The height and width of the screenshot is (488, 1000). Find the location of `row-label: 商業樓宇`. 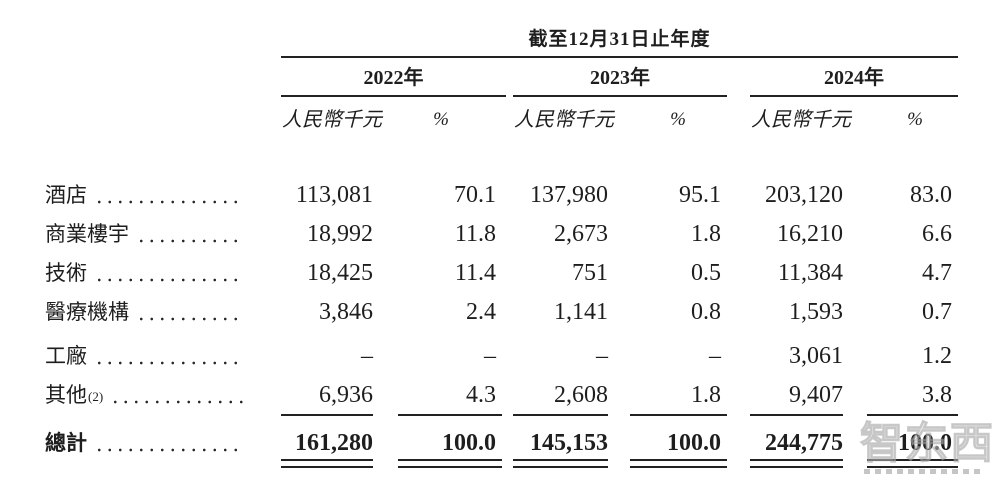

row-label: 商業樓宇 is located at coordinates (87, 234).